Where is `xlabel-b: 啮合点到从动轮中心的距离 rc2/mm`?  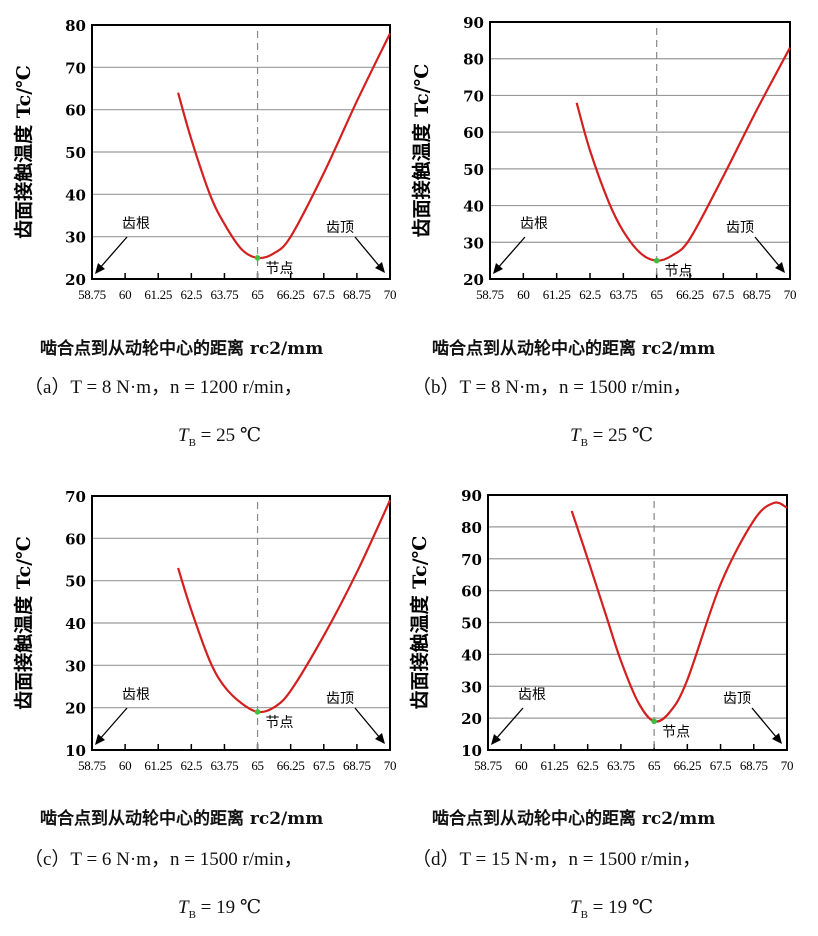
xlabel-b: 啮合点到从动轮中心的距离 rc2/mm is located at coordinates (574, 349).